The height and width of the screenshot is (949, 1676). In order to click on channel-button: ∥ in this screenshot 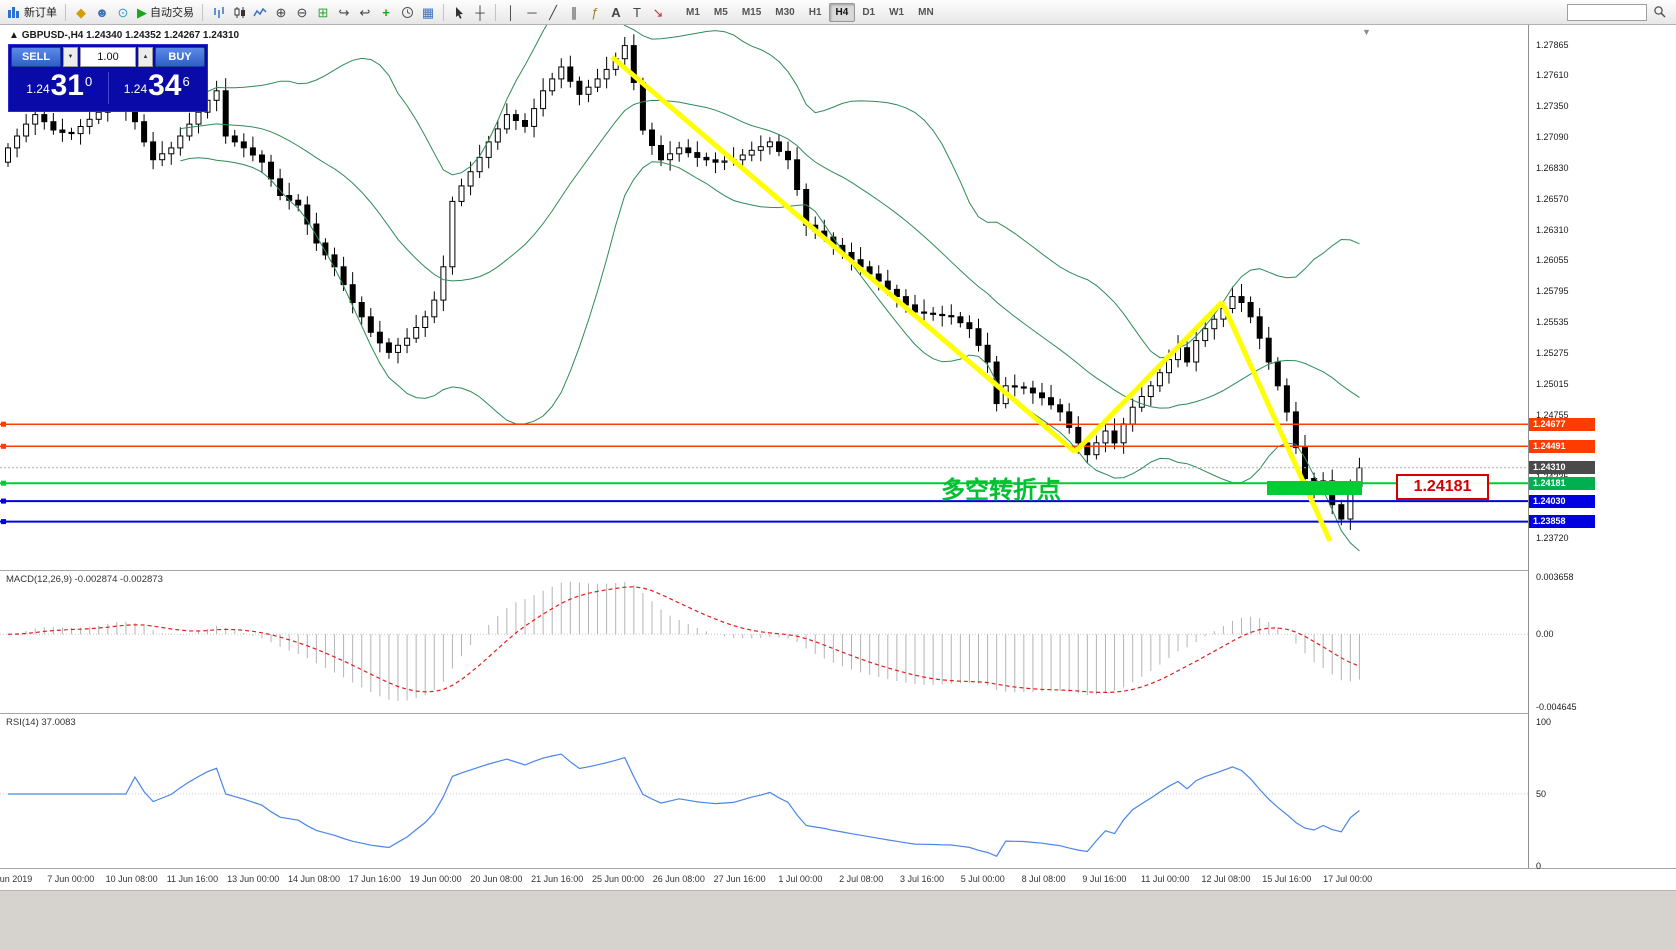, I will do `click(574, 12)`.